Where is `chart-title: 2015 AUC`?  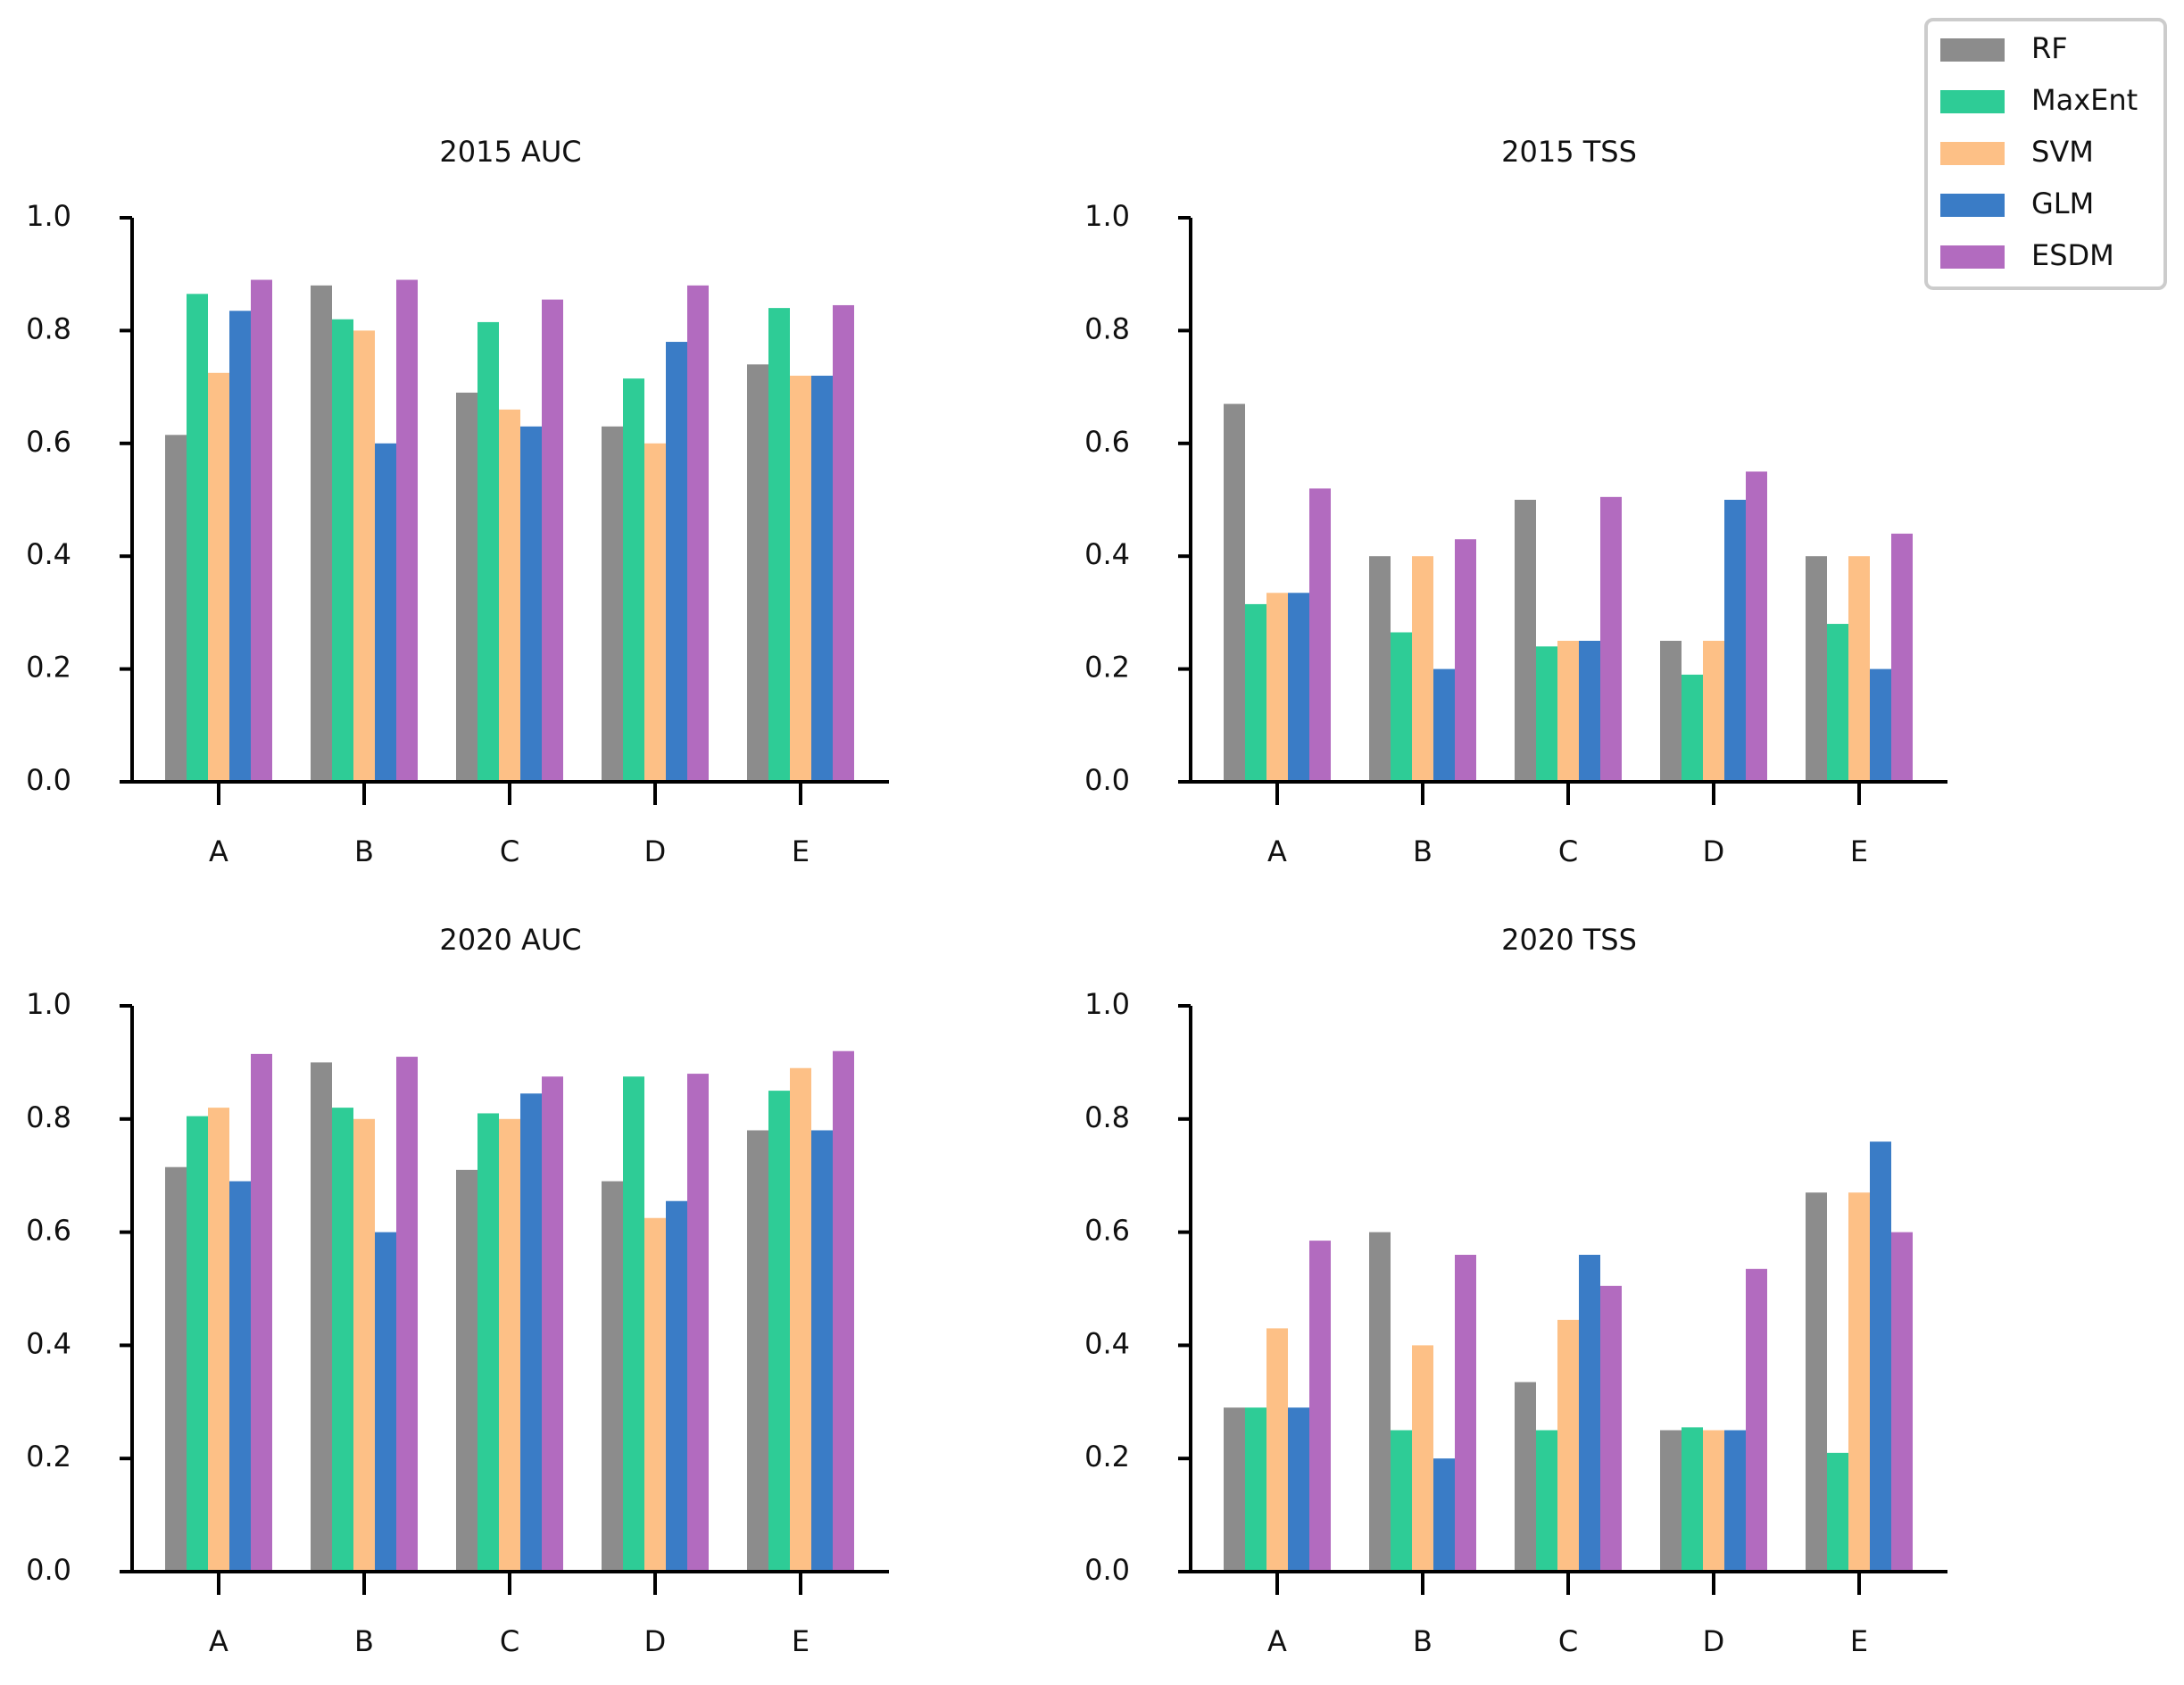
chart-title: 2015 AUC is located at coordinates (510, 152).